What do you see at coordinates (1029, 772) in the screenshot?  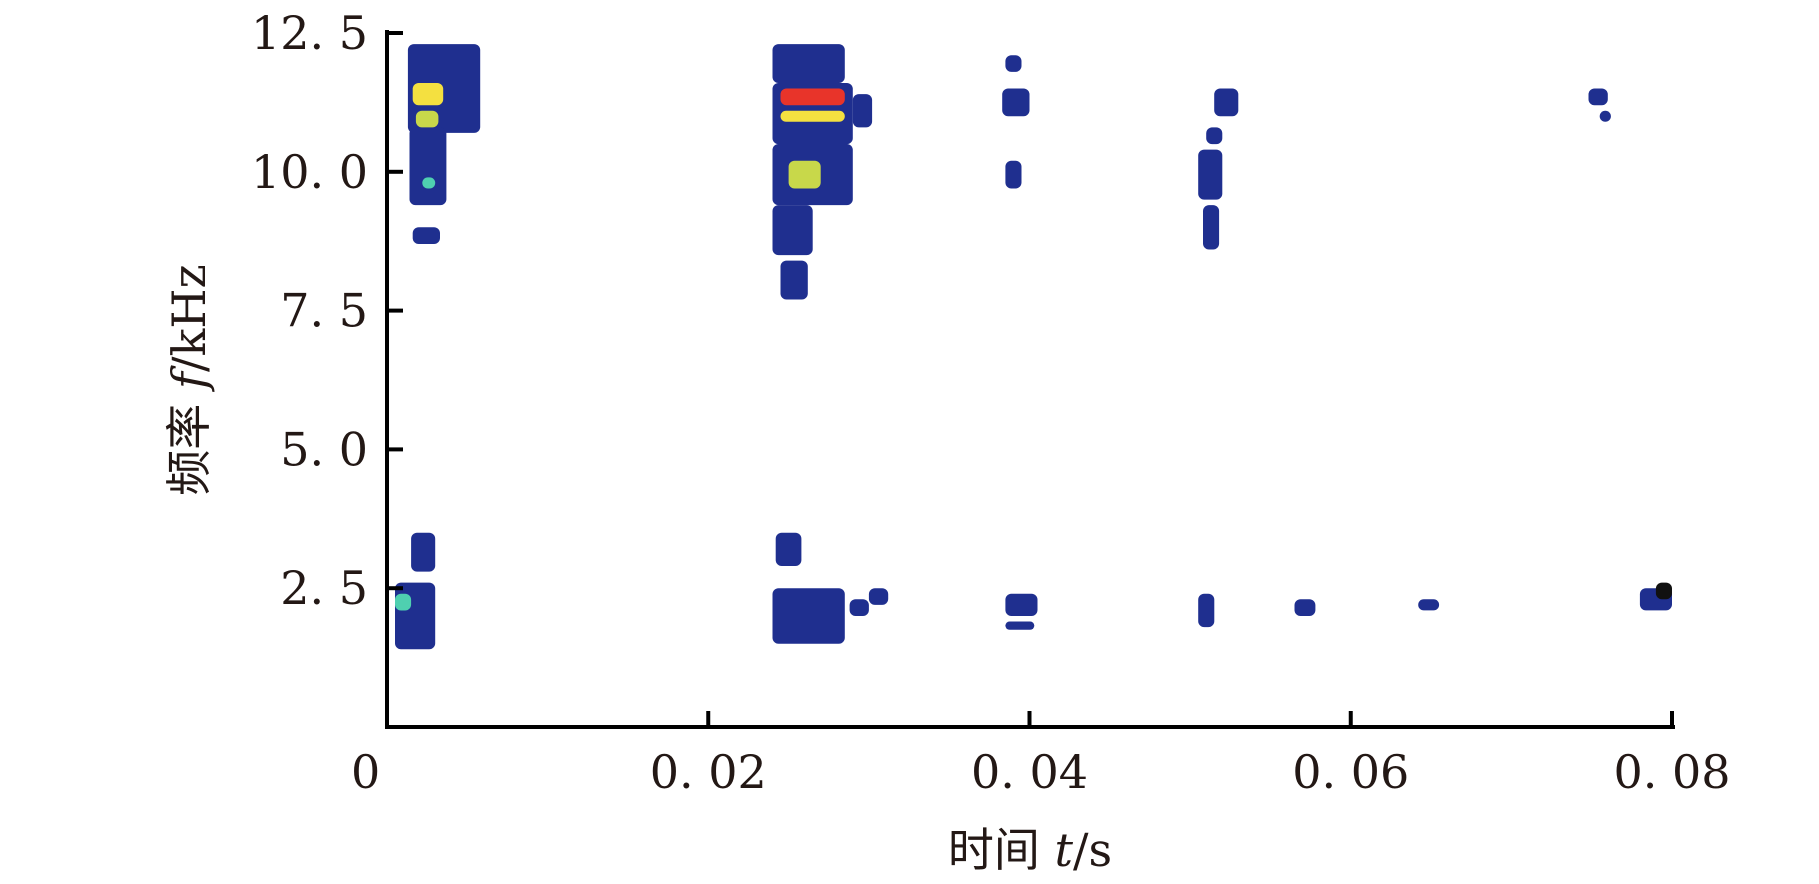 I see `x-tick-label: 0. 04` at bounding box center [1029, 772].